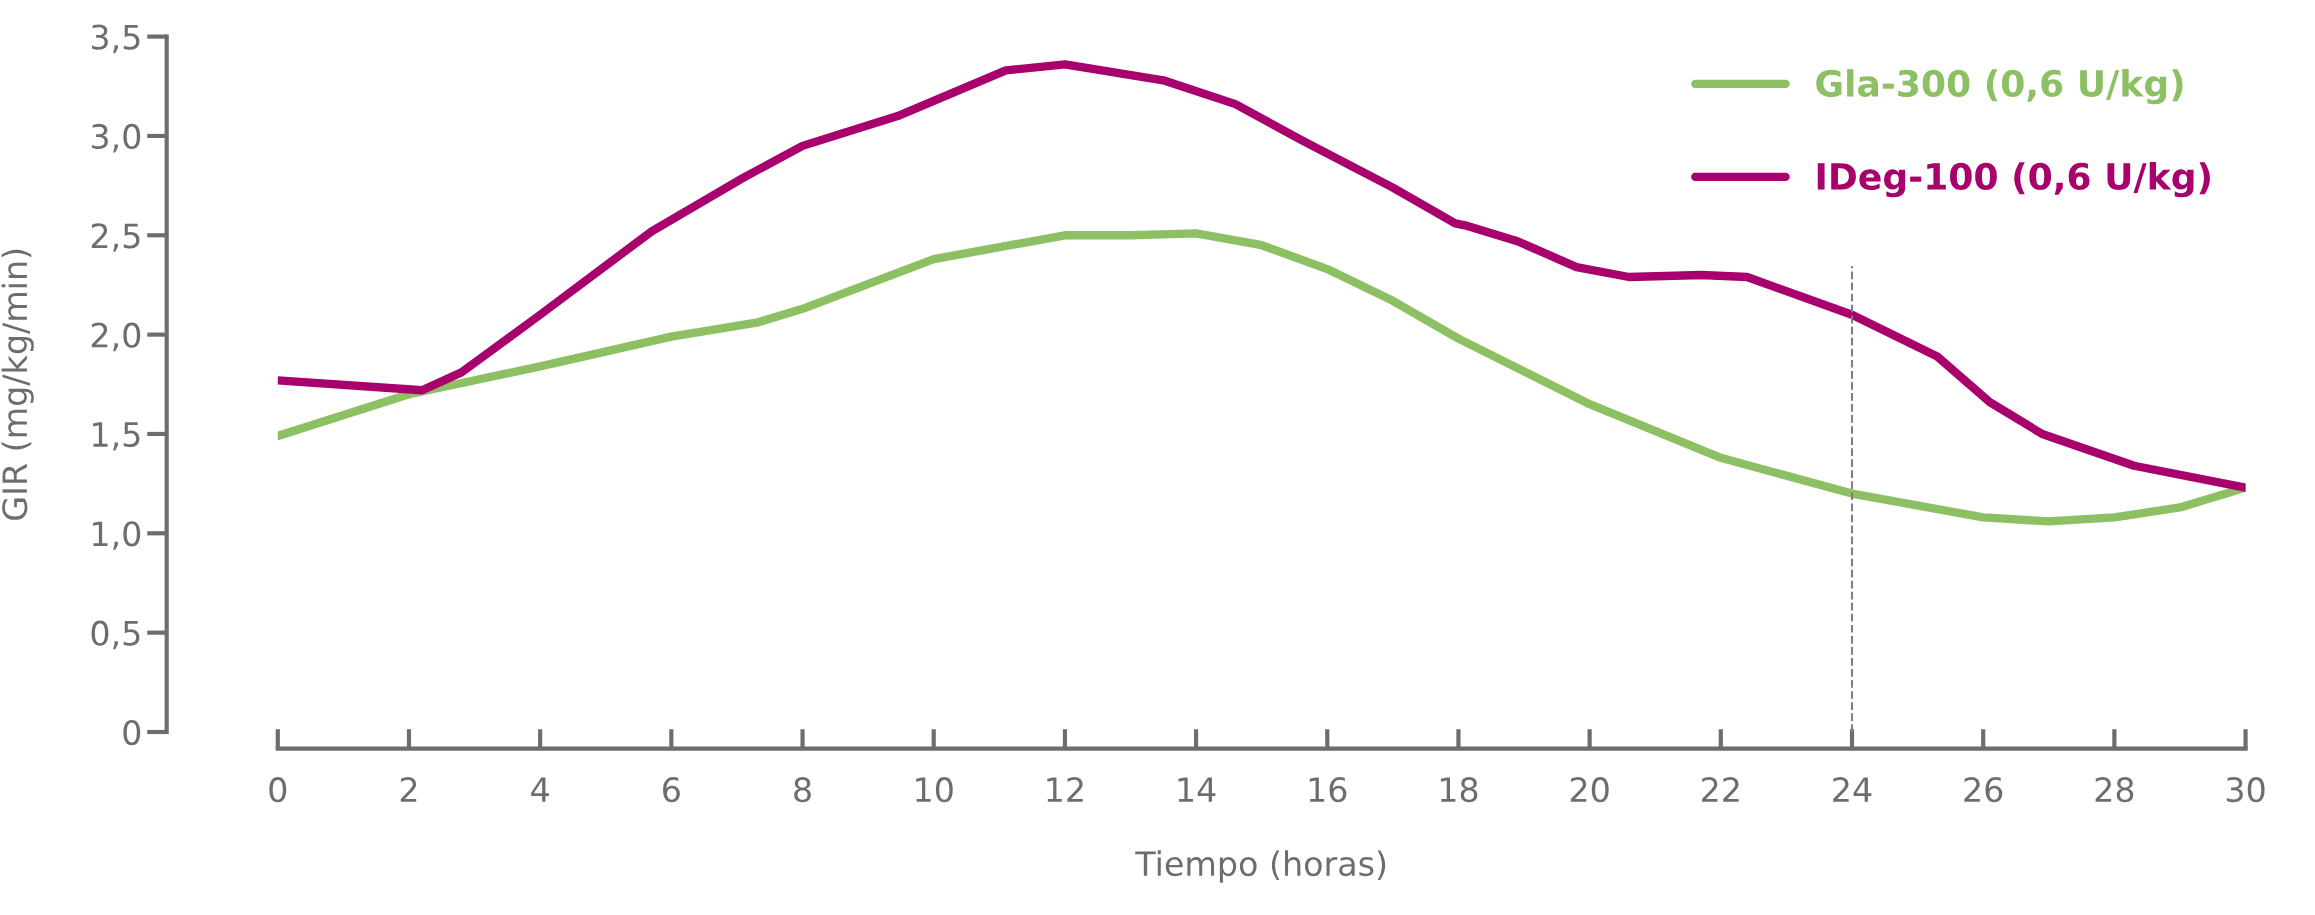 The image size is (2315, 915). What do you see at coordinates (1983, 790) in the screenshot?
I see `x-tick-label: 26` at bounding box center [1983, 790].